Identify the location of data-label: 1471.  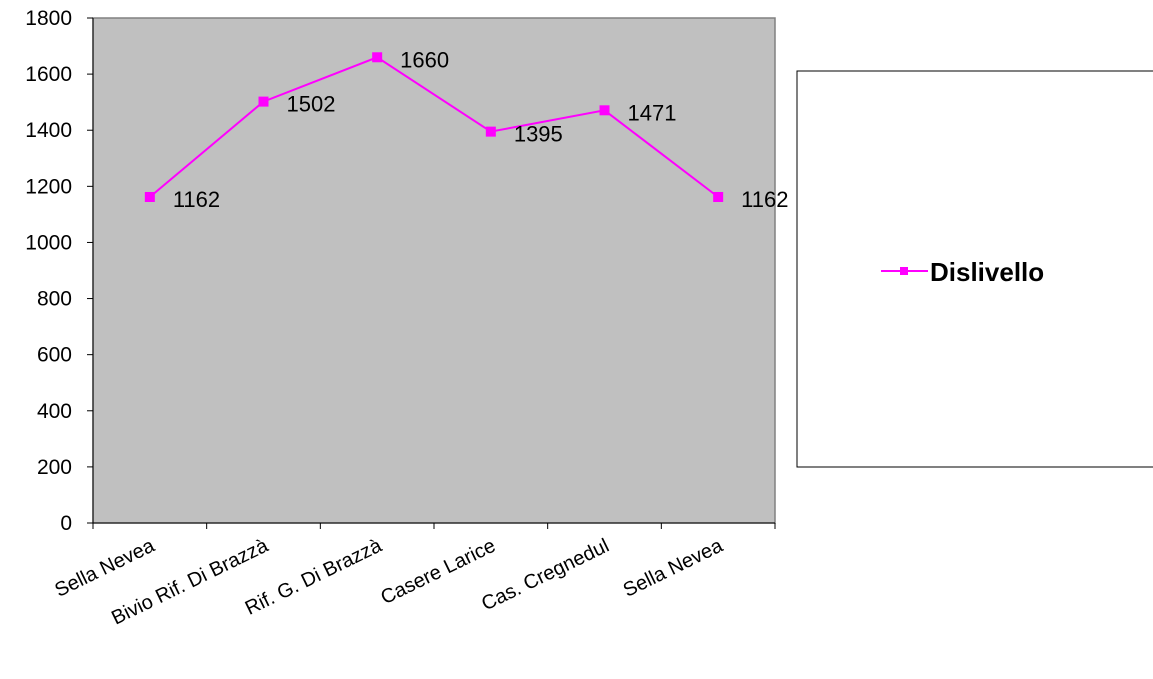
(652, 112).